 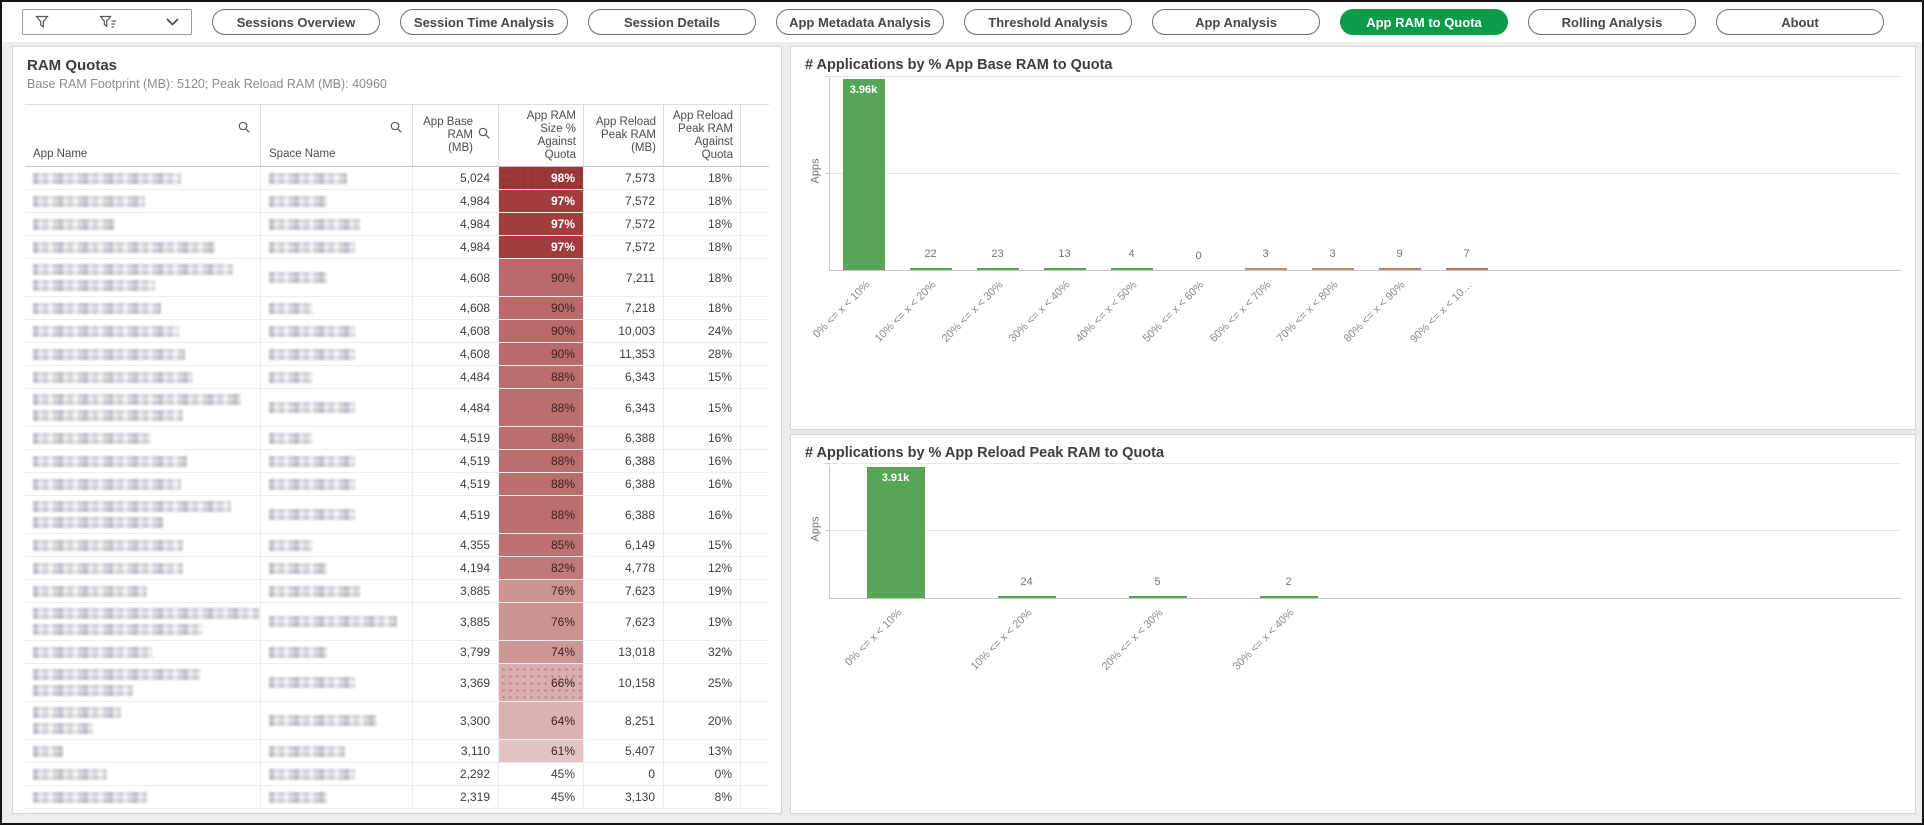 What do you see at coordinates (624, 545) in the screenshot?
I see `reload-peak-ram-cell: 6,149` at bounding box center [624, 545].